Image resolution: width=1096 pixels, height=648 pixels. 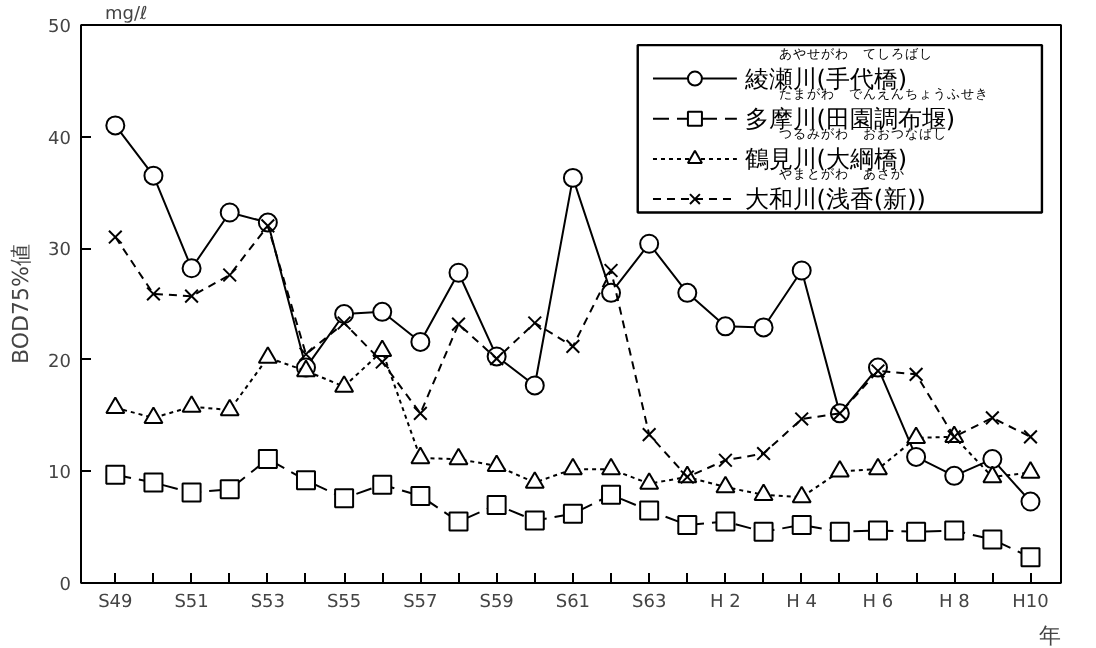 What do you see at coordinates (1050, 635) in the screenshot?
I see `x-axis-title: 年` at bounding box center [1050, 635].